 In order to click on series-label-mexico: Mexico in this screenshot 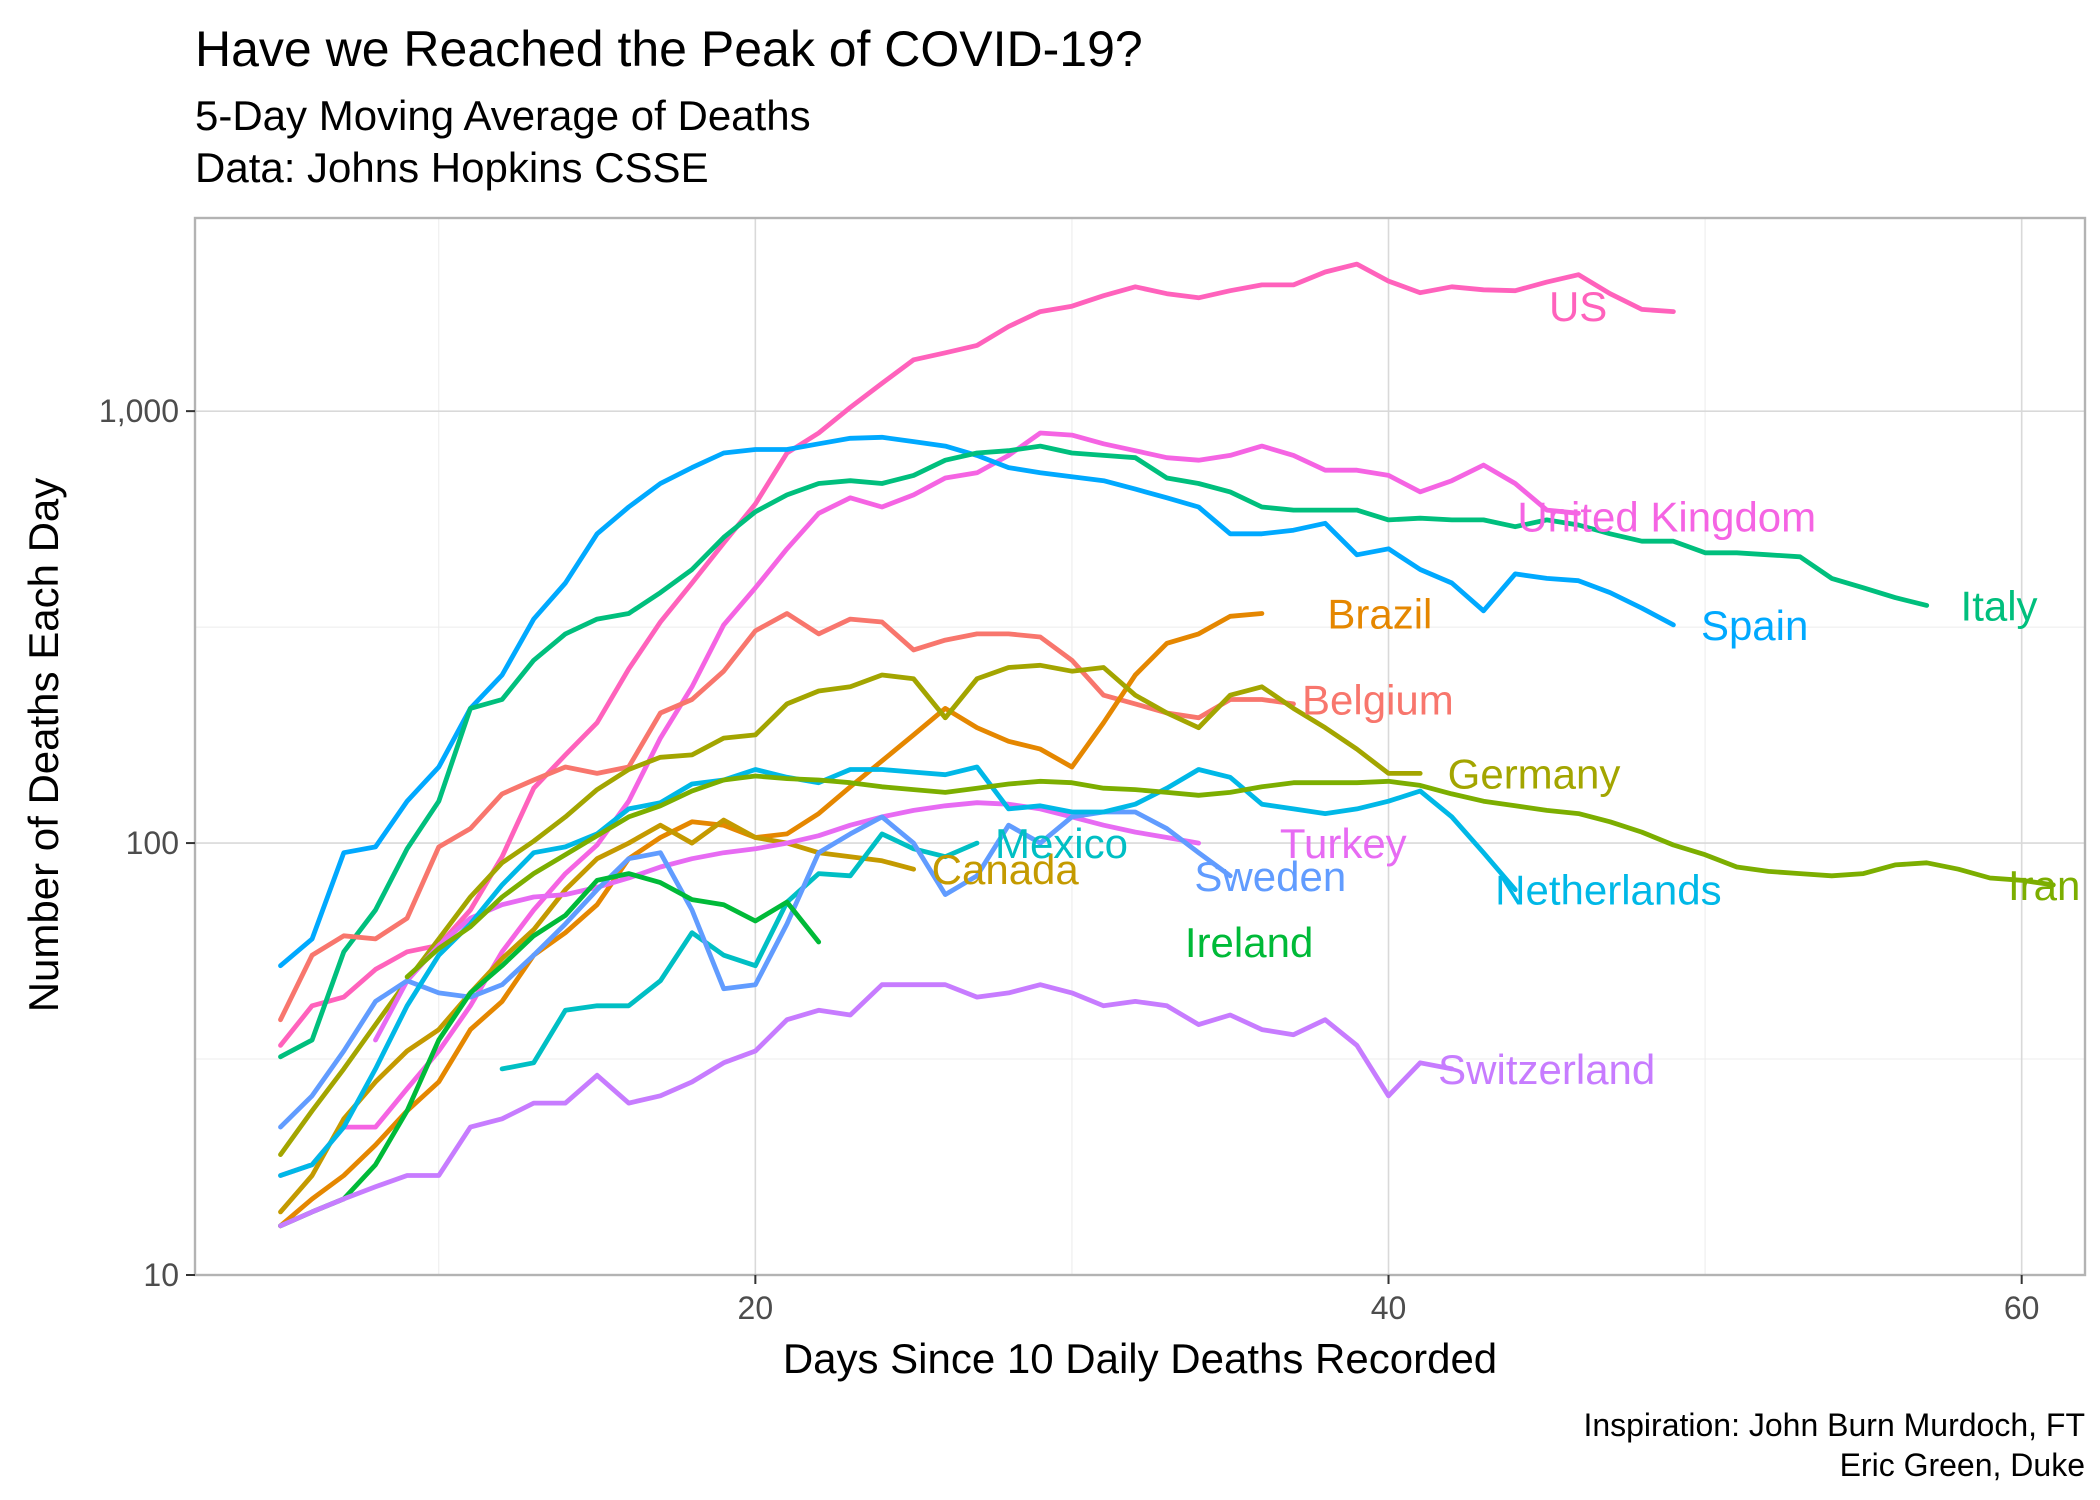, I will do `click(1061, 843)`.